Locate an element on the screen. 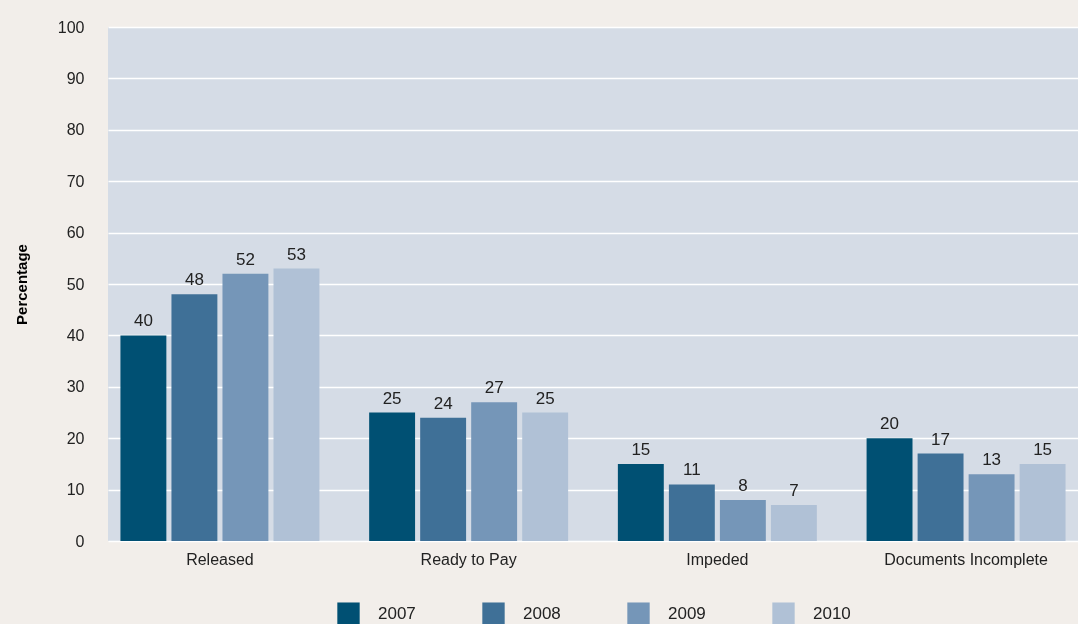 This screenshot has height=624, width=1078. data-label: 11 is located at coordinates (692, 470).